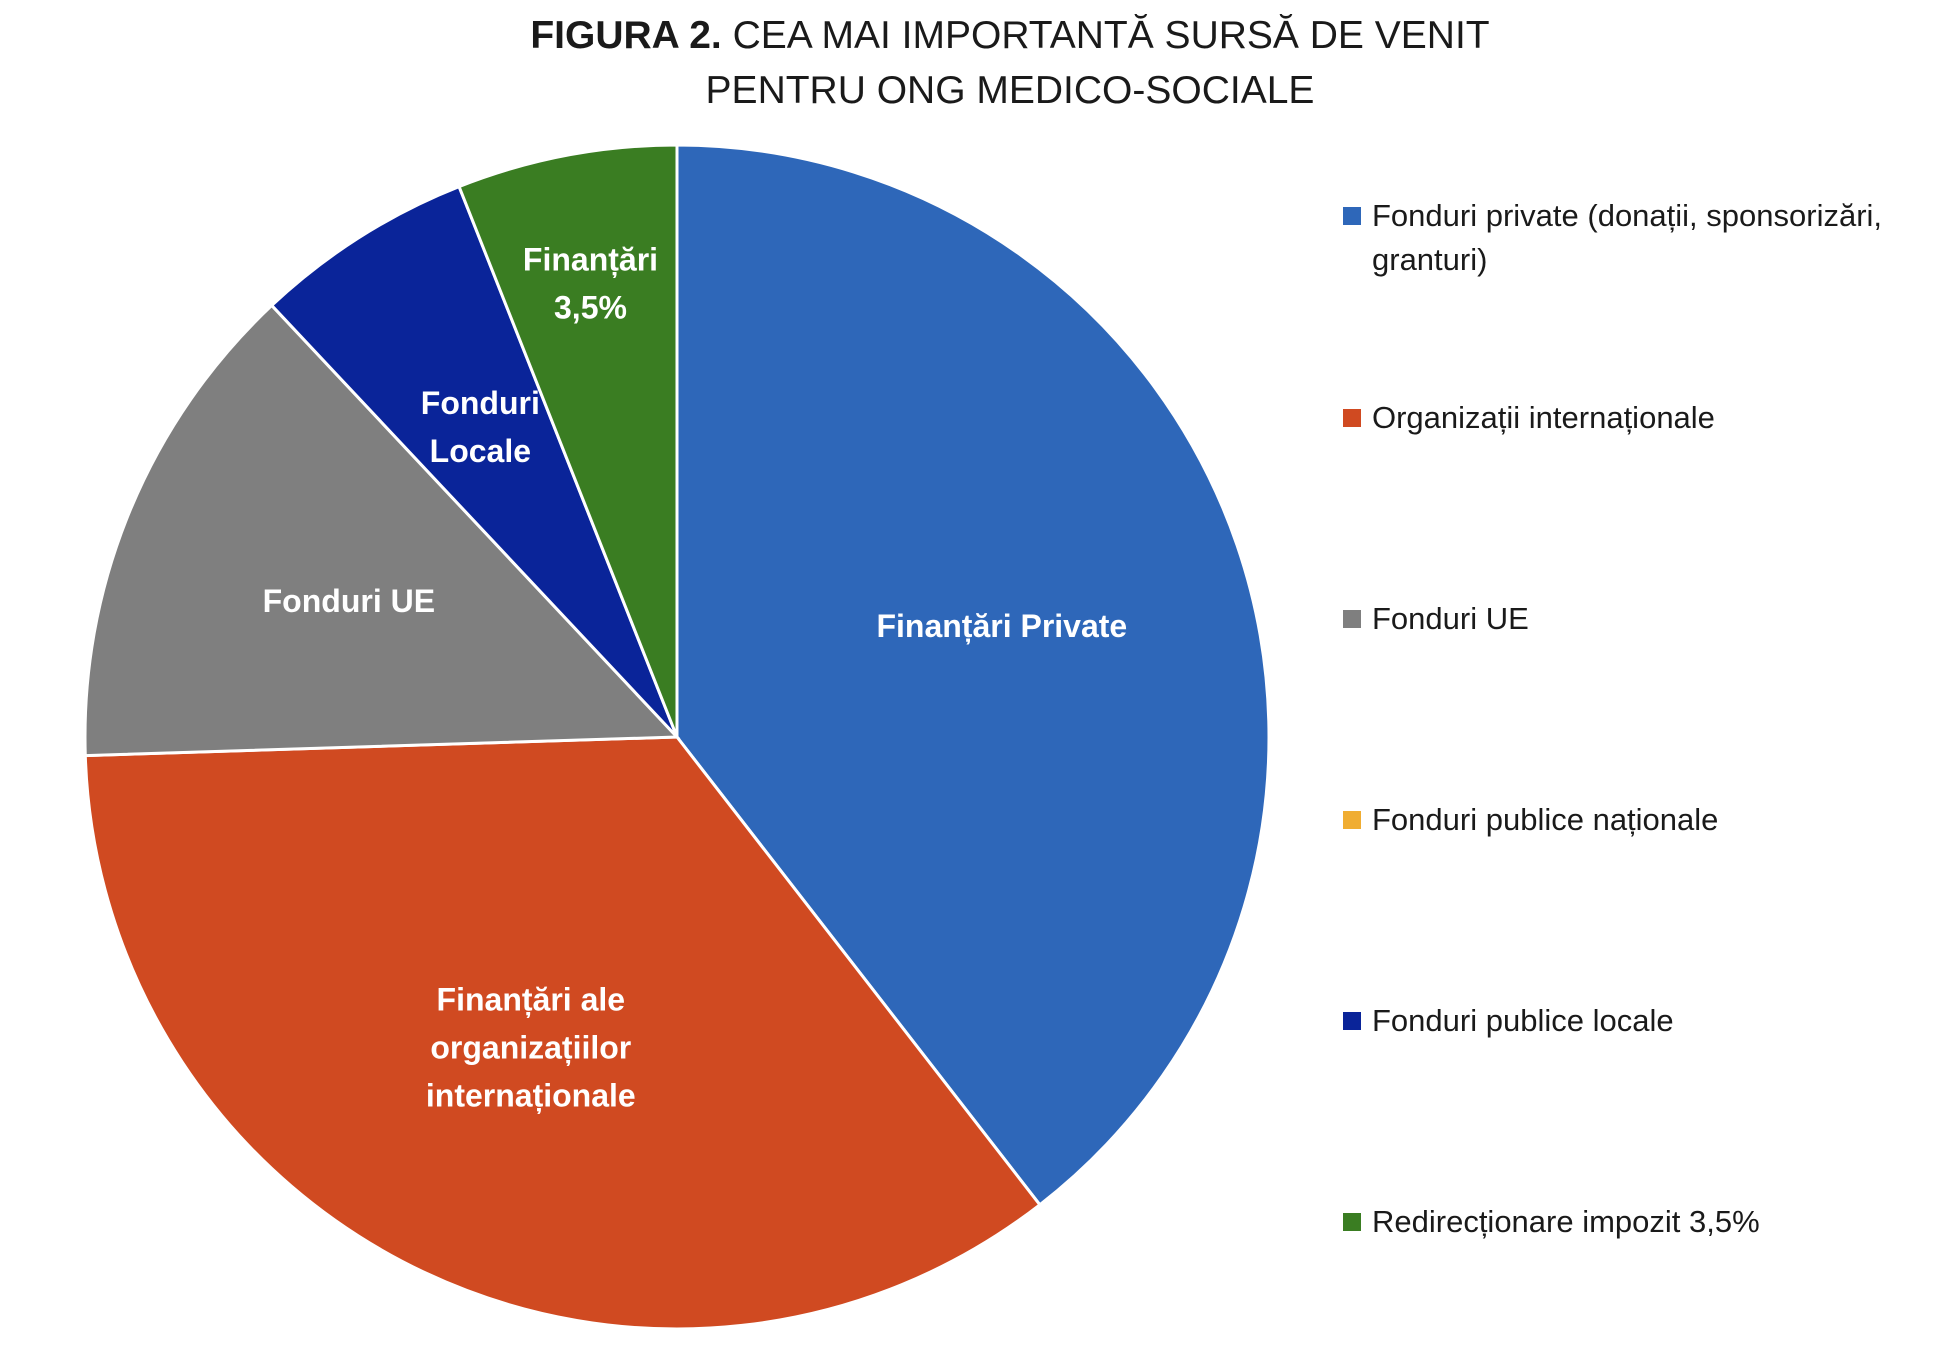  What do you see at coordinates (1450, 618) in the screenshot?
I see `legend-label: Fonduri UE` at bounding box center [1450, 618].